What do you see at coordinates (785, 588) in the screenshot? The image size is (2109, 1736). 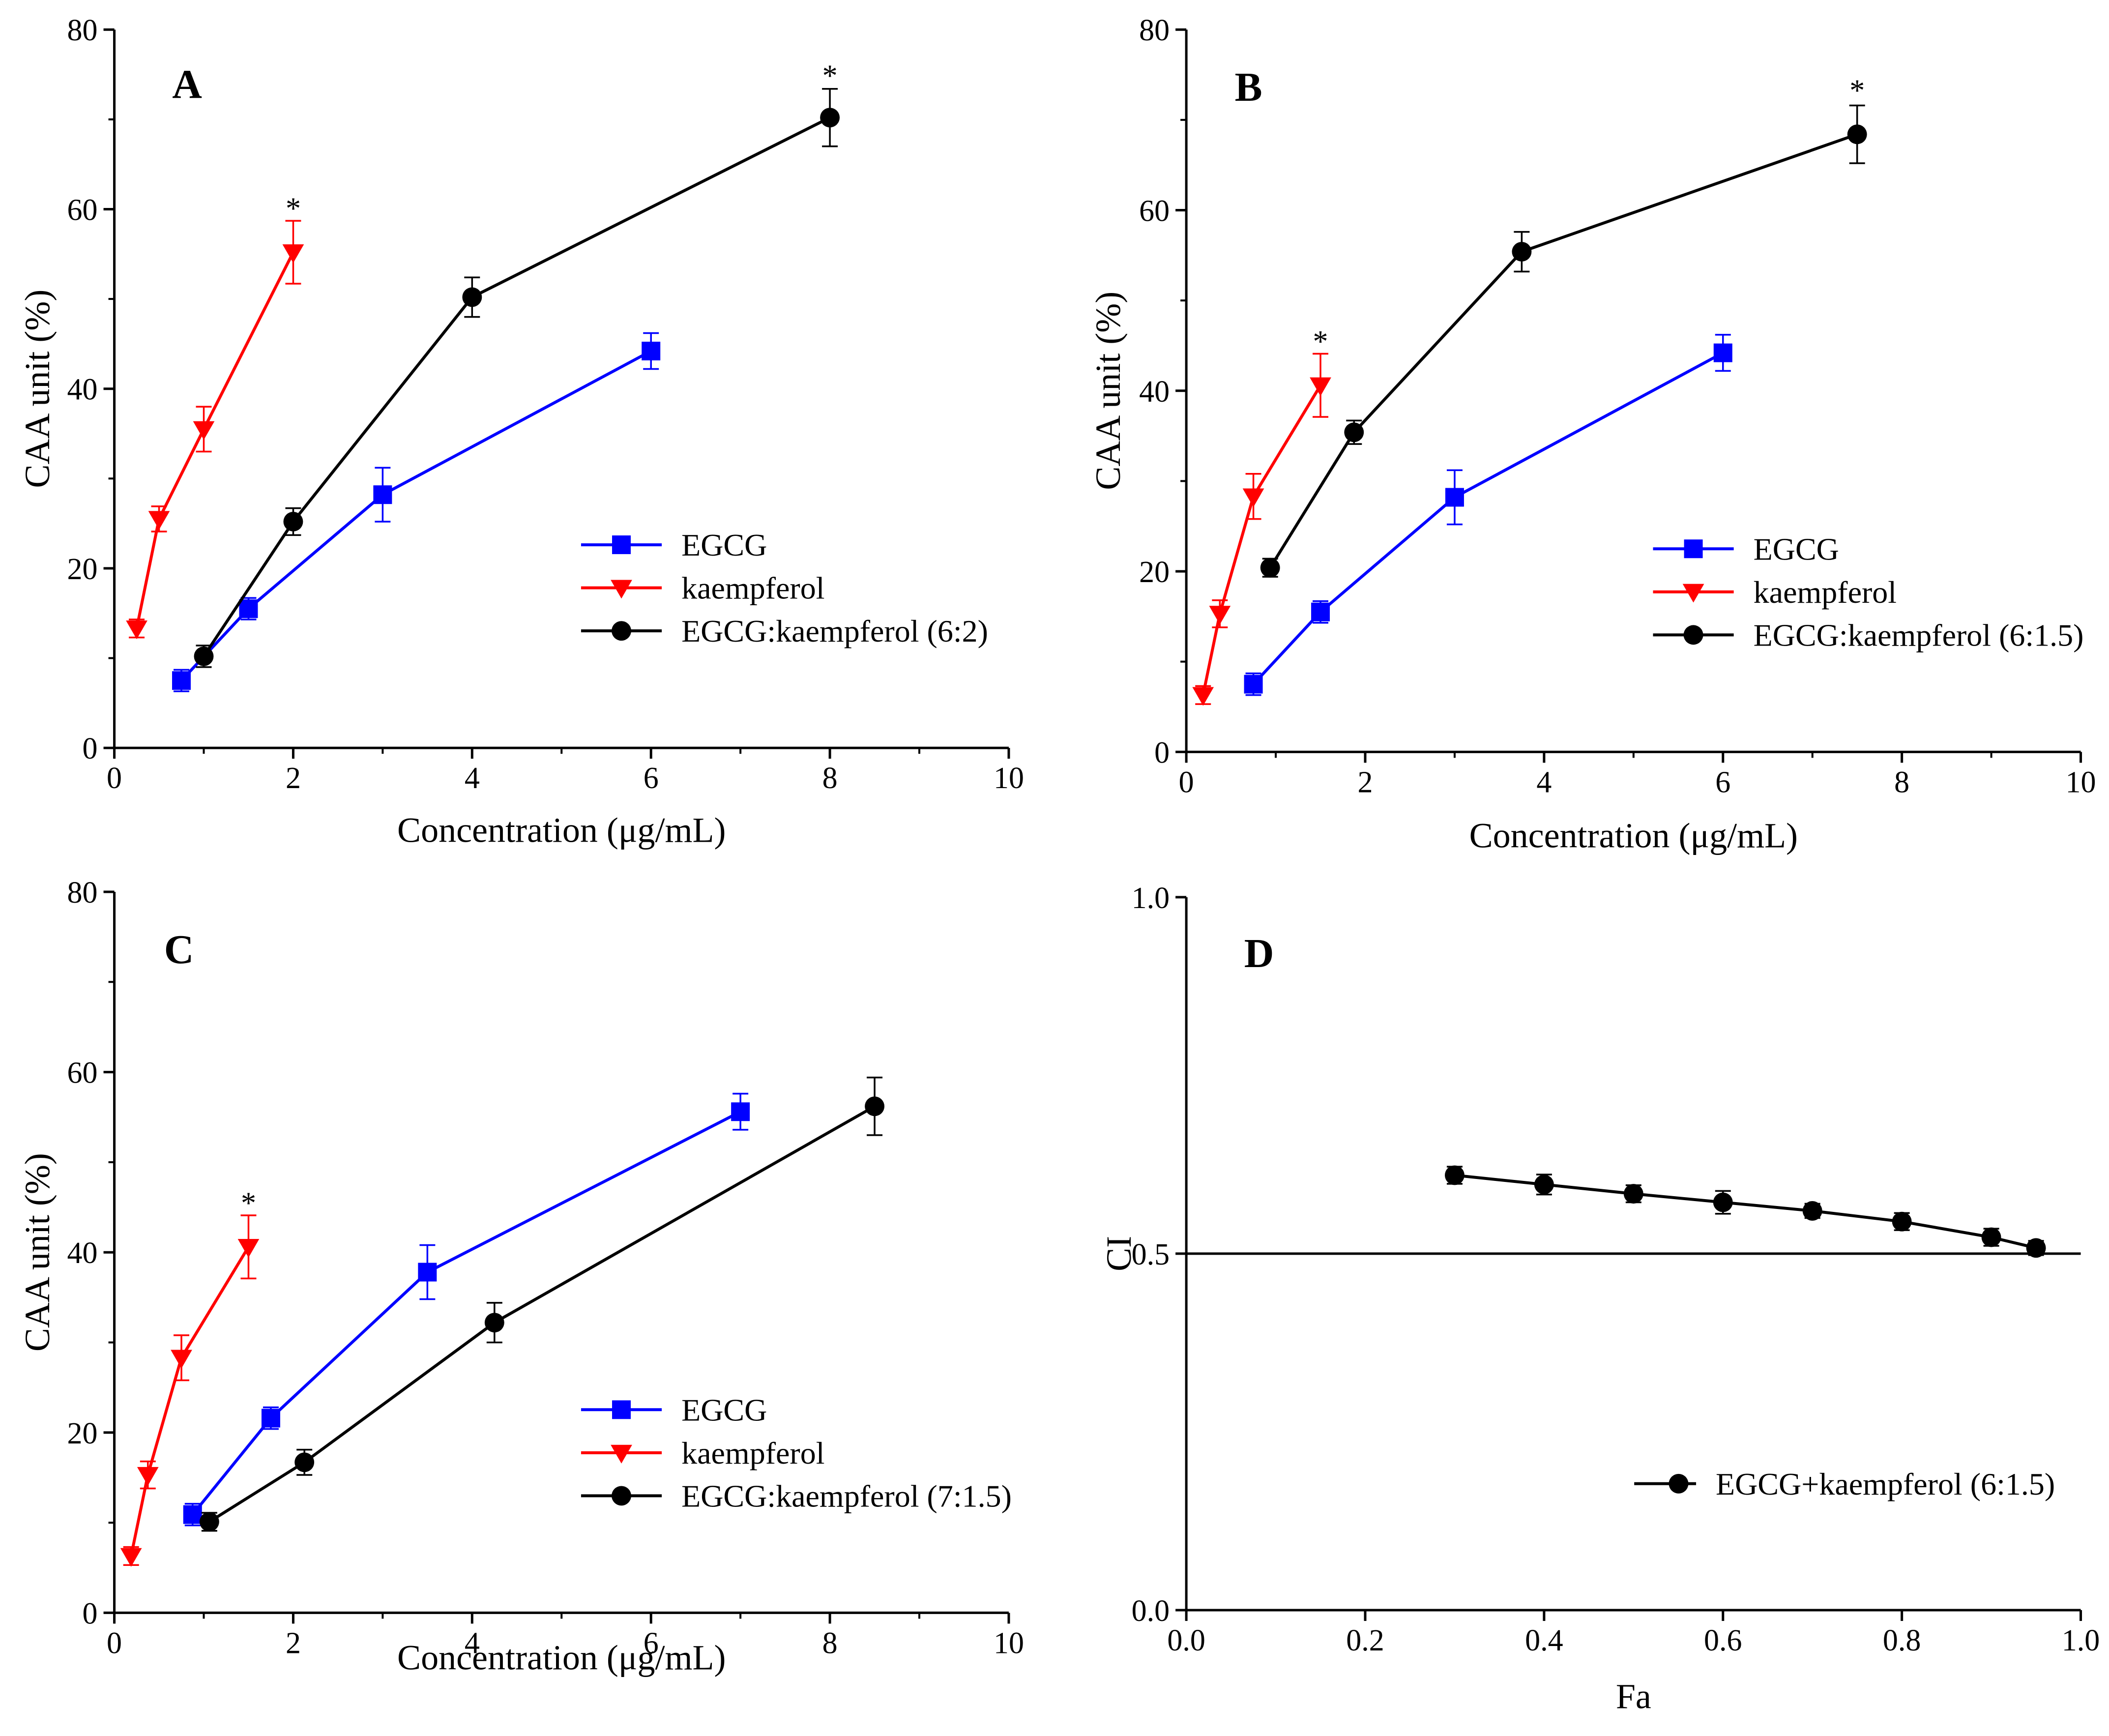 I see `legend: EGCG kaempferol EGCG:kaempferol (6:2)` at bounding box center [785, 588].